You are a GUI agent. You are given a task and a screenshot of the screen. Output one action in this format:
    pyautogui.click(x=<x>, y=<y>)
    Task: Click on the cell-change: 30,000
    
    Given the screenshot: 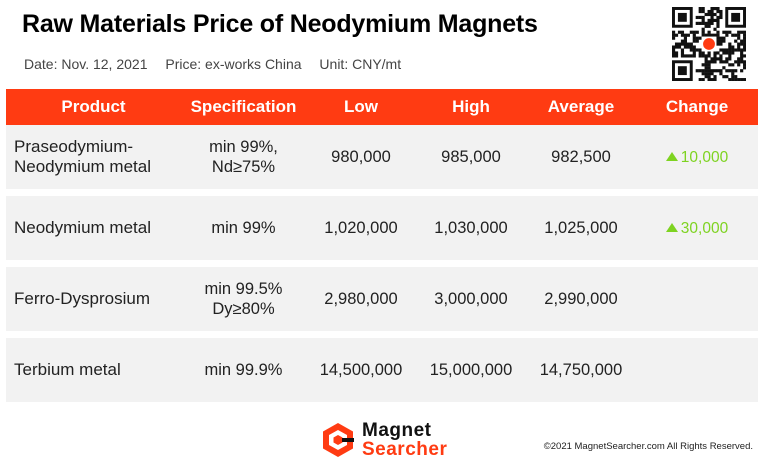 What is the action you would take?
    pyautogui.click(x=697, y=228)
    